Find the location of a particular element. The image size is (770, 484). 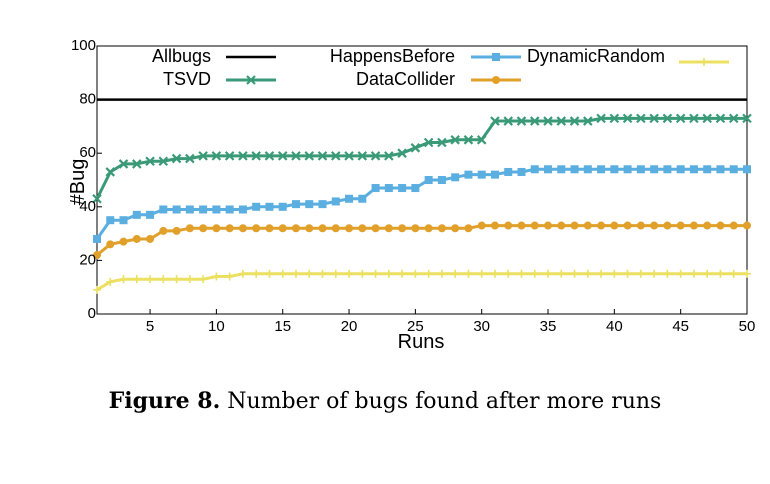

x-tick-label: 20 is located at coordinates (349, 326).